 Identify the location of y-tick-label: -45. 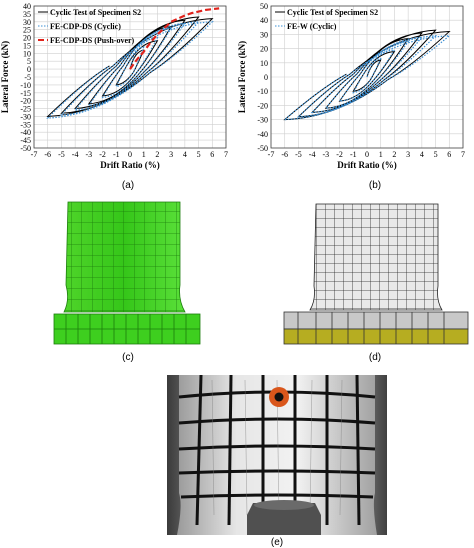
(25, 140).